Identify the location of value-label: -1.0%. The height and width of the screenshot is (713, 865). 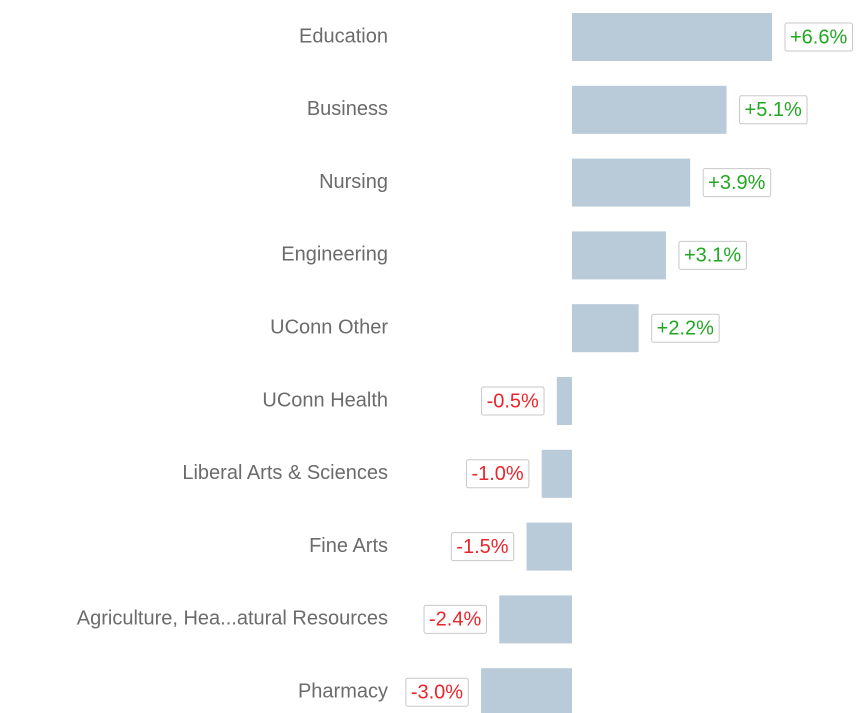
(497, 474).